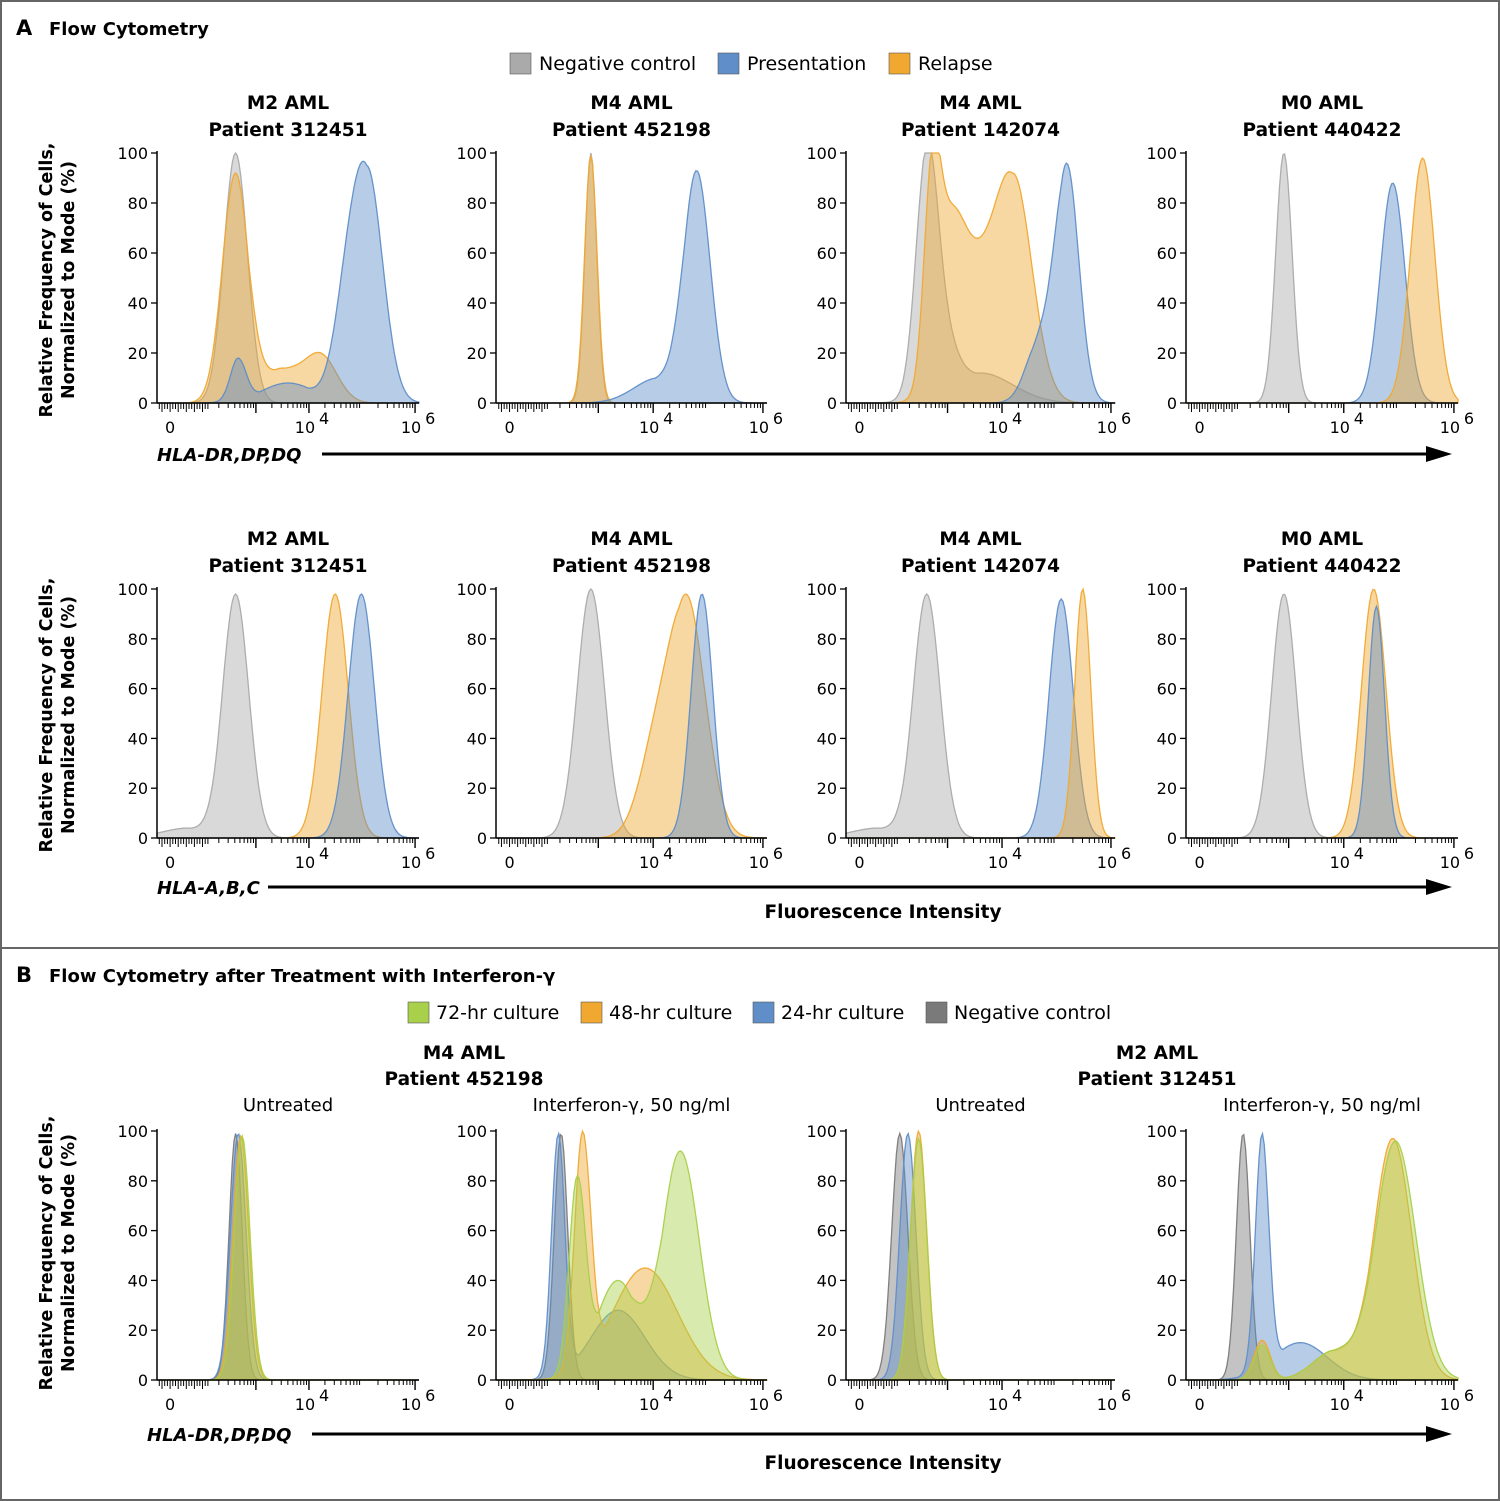 The image size is (1500, 1501). Describe the element at coordinates (1439, 1434) in the screenshot. I see `marker-arrow-b-head` at that location.